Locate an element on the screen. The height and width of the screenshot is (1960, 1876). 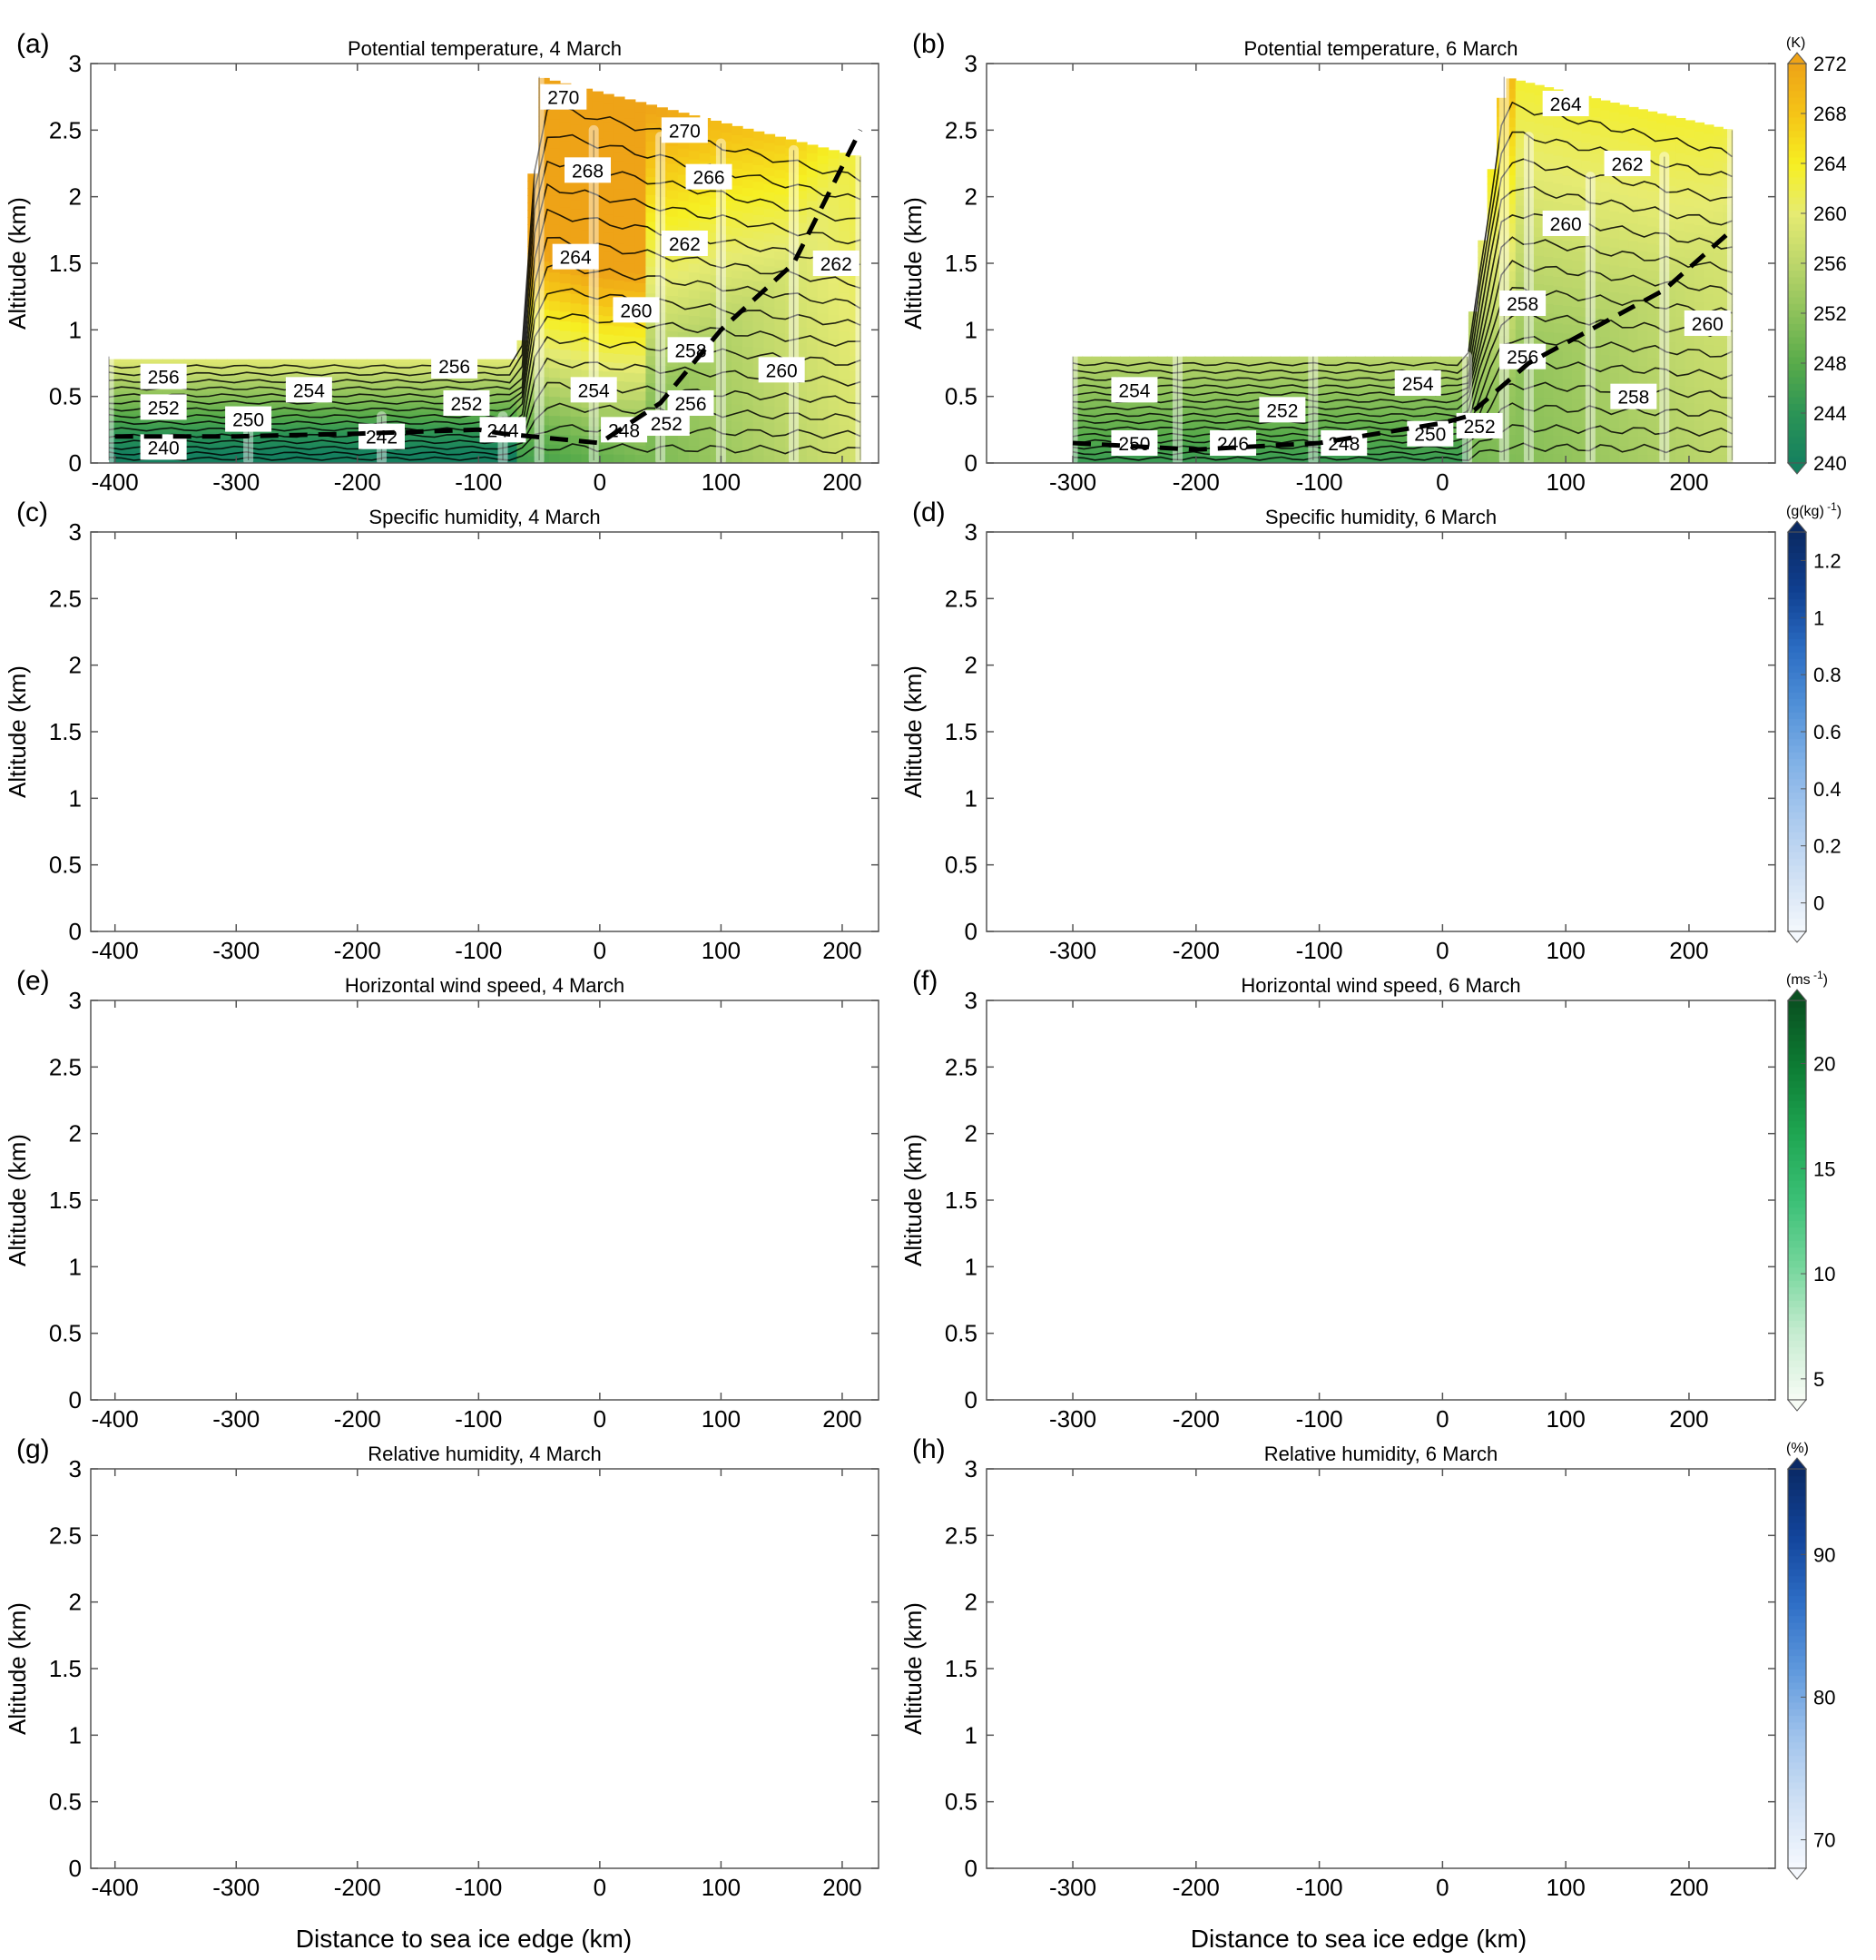
panel-title-b: Potential temperature, 6 March is located at coordinates (1380, 48).